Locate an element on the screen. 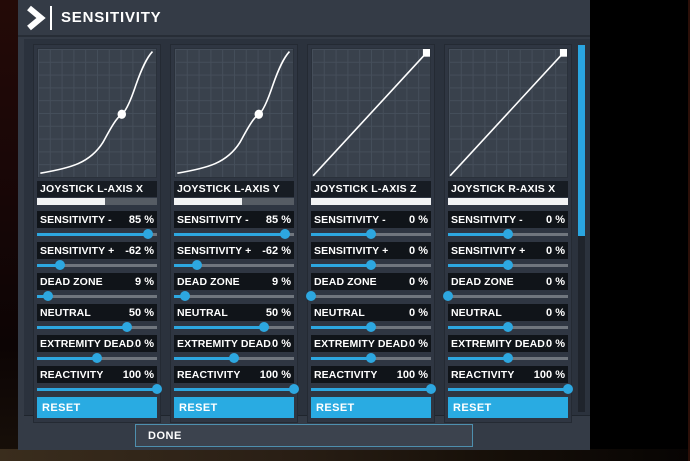  slider-header: REACTIVITY 100 % is located at coordinates (371, 374).